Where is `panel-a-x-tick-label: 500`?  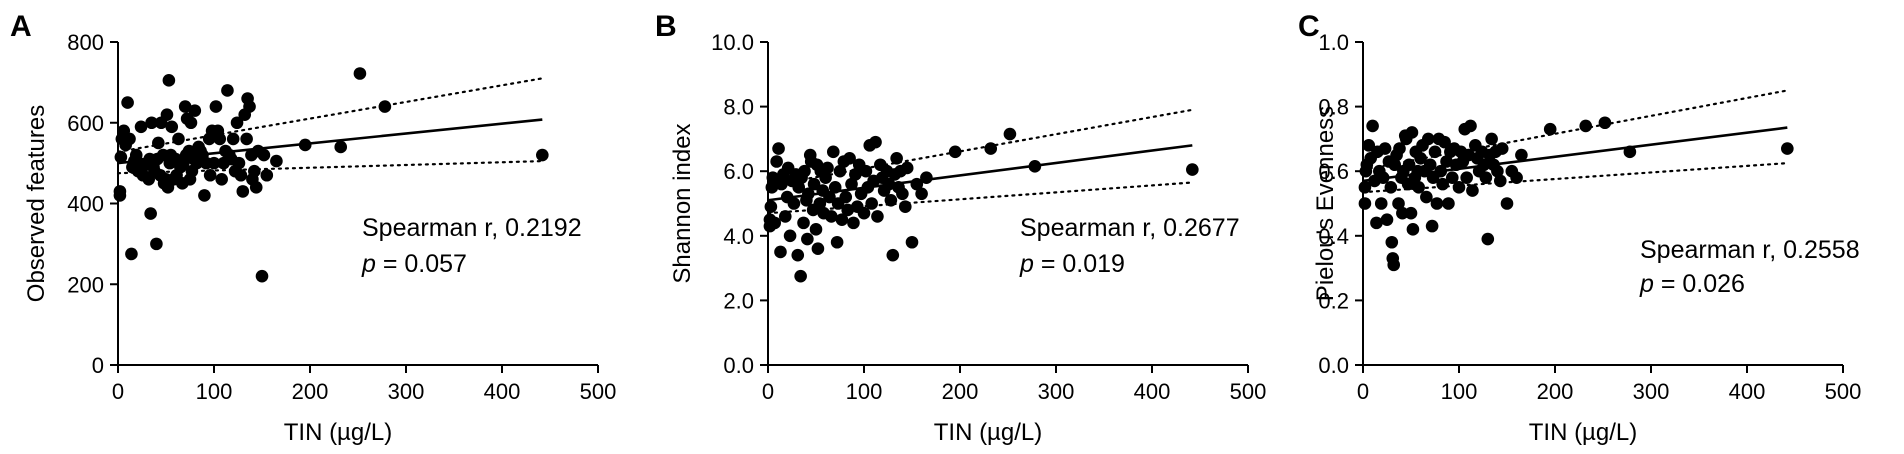 panel-a-x-tick-label: 500 is located at coordinates (598, 391).